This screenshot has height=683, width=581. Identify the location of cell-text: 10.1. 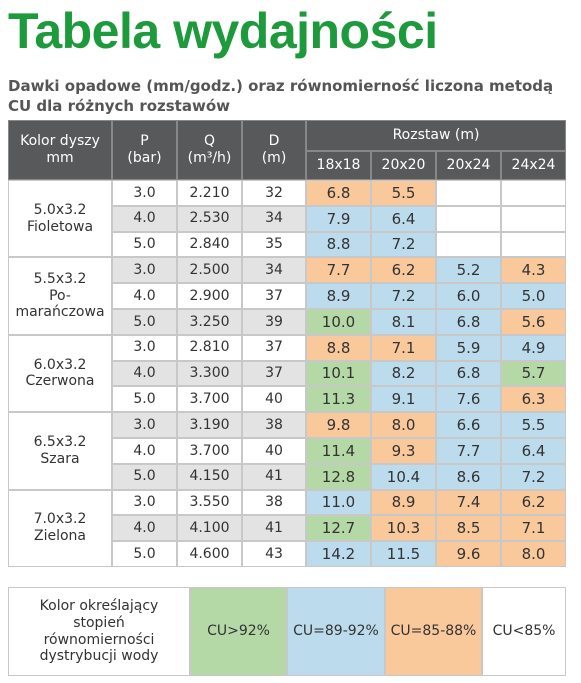
(338, 373).